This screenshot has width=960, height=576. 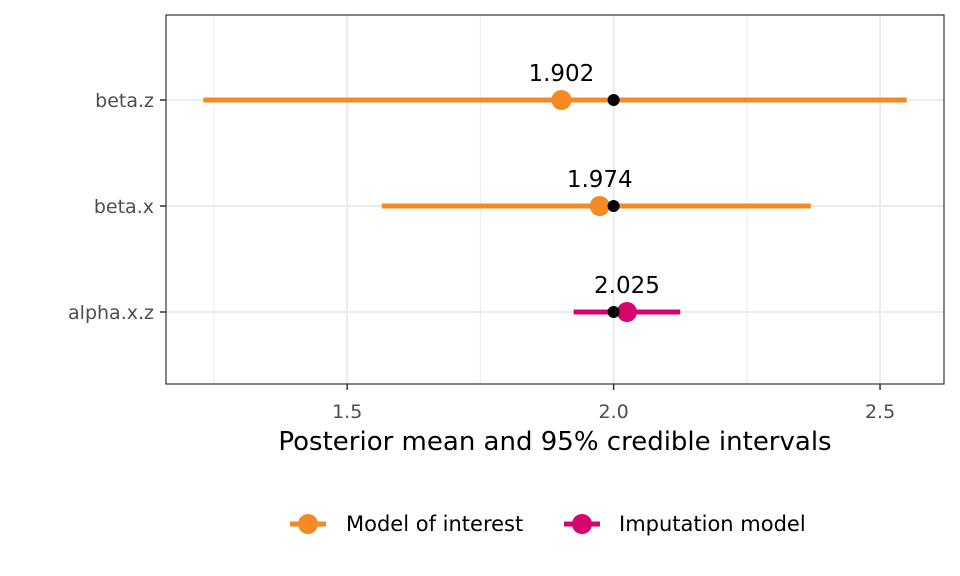 What do you see at coordinates (600, 180) in the screenshot?
I see `mean-data-label-beta.x: 1.974` at bounding box center [600, 180].